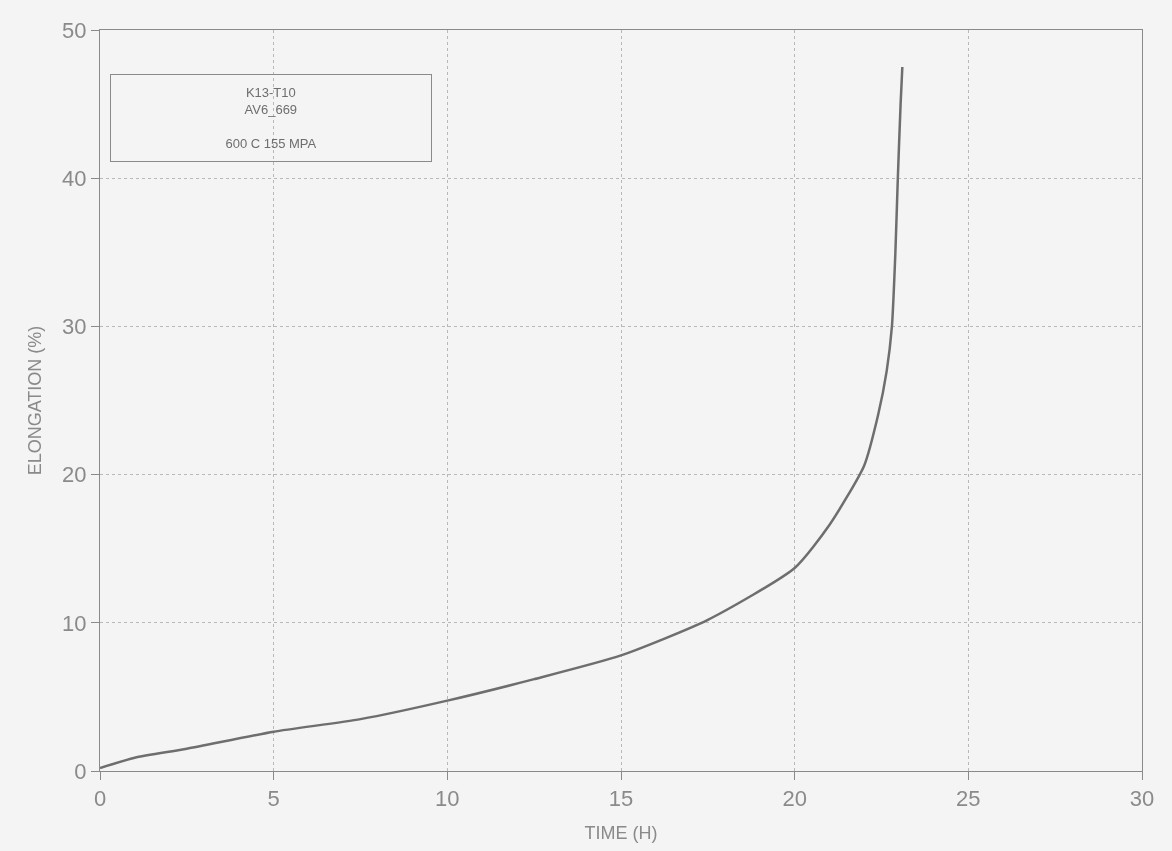 The width and height of the screenshot is (1172, 851). What do you see at coordinates (35, 400) in the screenshot?
I see `y-axis-title: ELONGATION (%)` at bounding box center [35, 400].